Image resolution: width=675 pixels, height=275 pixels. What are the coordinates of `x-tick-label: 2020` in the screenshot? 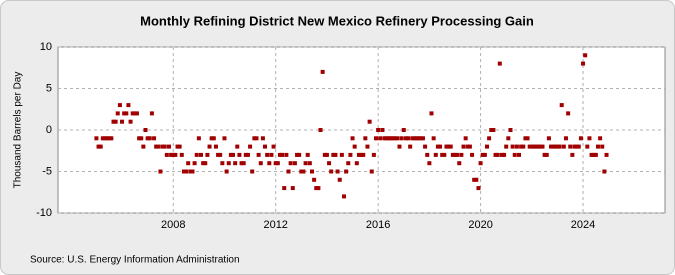 It's located at (480, 225).